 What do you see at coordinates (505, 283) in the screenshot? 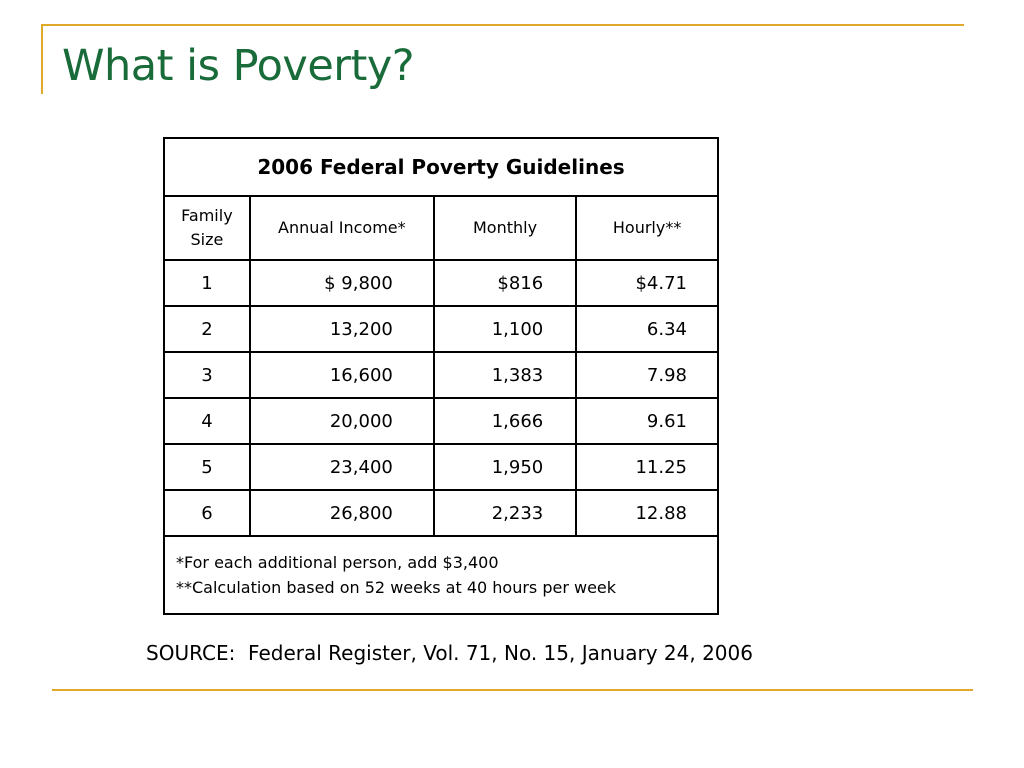
I see `cell-monthly: $816` at bounding box center [505, 283].